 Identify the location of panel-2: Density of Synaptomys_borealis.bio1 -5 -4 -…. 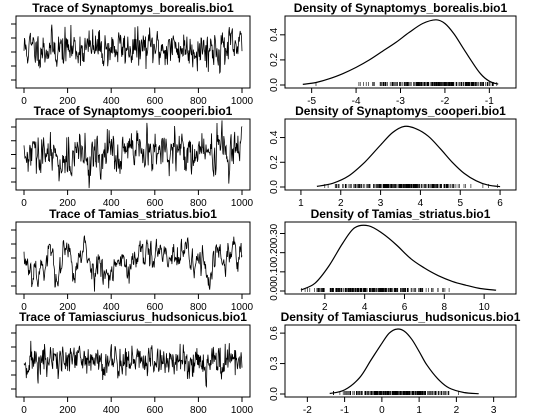
(393, 54).